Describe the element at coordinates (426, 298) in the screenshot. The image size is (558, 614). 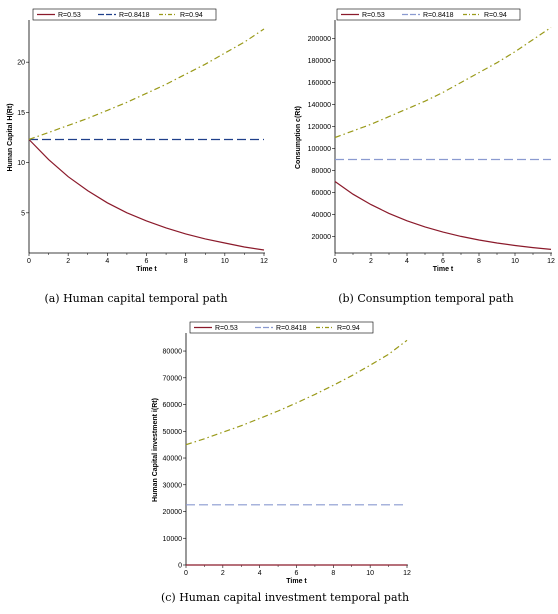
I see `panel-caption: (b) Consumption temporal path` at that location.